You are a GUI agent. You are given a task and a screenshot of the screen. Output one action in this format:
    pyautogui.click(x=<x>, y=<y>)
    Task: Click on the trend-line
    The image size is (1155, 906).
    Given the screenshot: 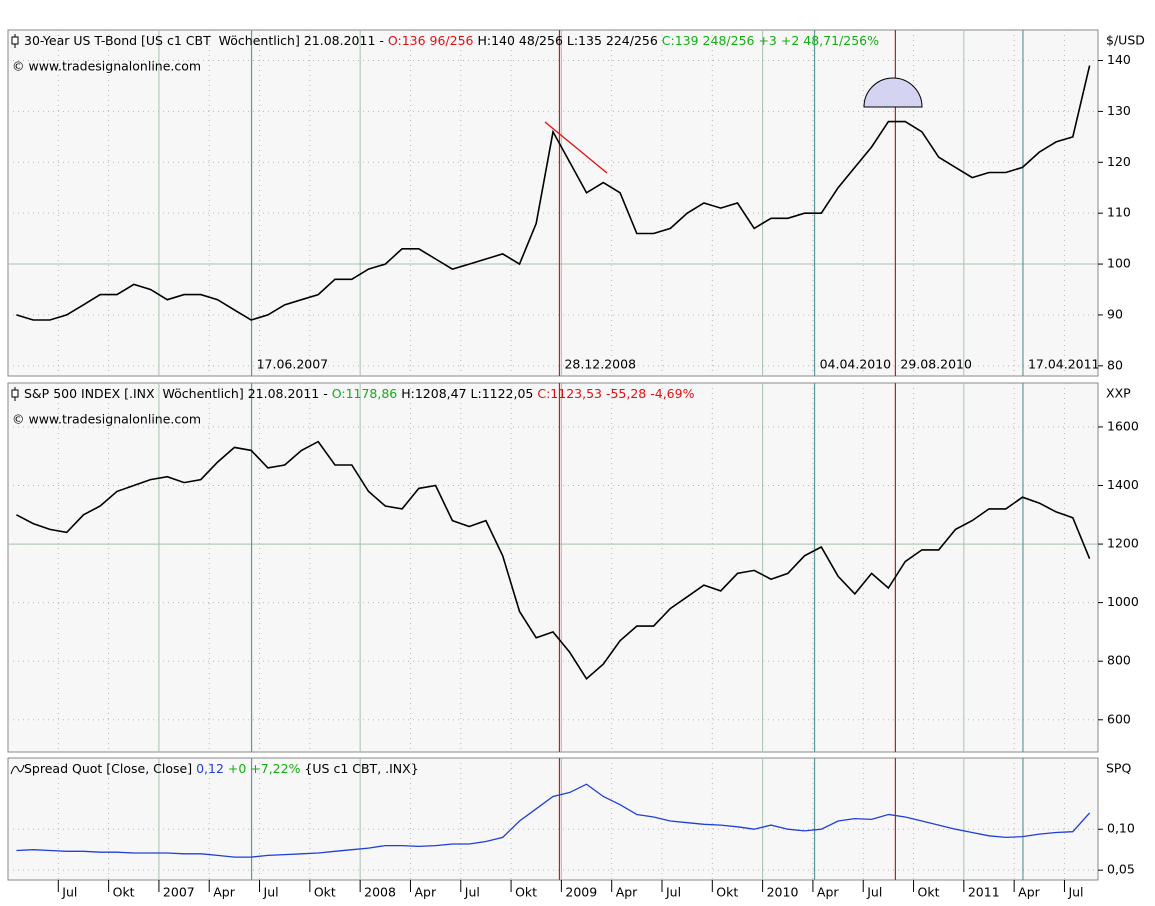 What is the action you would take?
    pyautogui.click(x=576, y=147)
    